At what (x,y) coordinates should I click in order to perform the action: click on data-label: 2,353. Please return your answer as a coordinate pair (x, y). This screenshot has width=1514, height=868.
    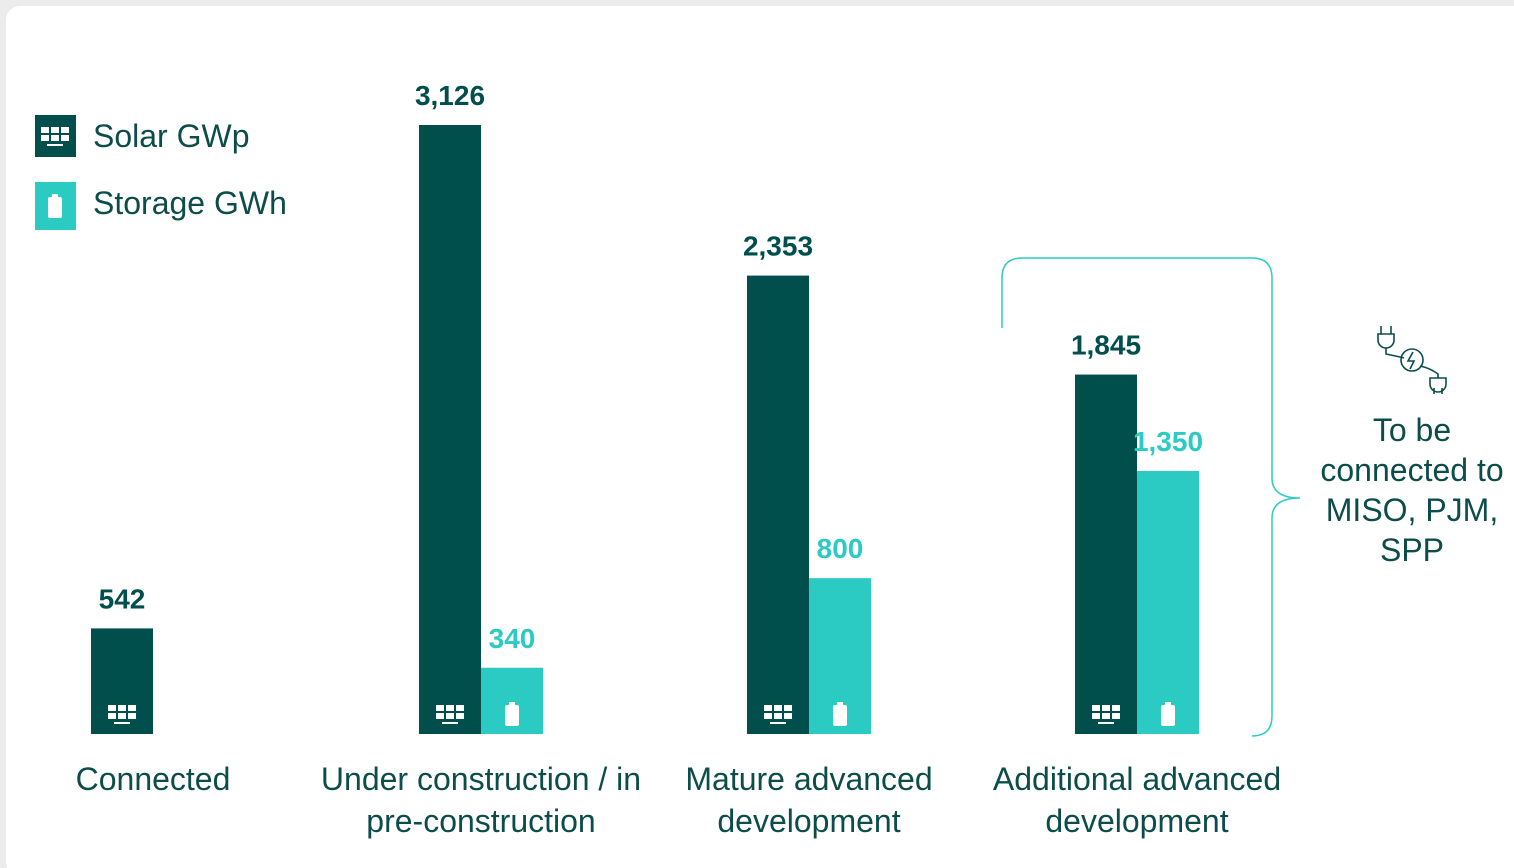
    Looking at the image, I should click on (778, 246).